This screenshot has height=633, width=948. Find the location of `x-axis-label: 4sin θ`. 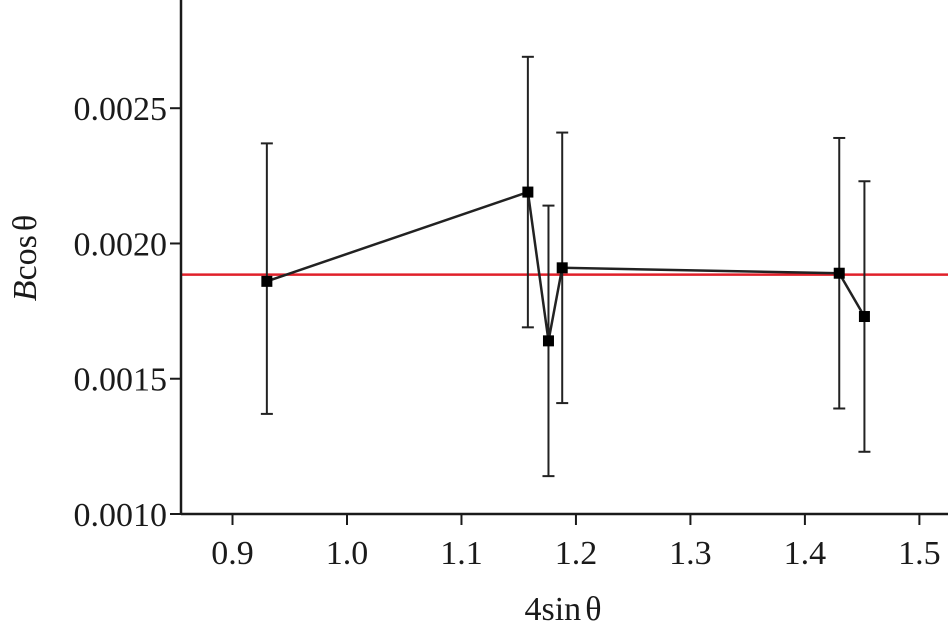

x-axis-label: 4sin θ is located at coordinates (563, 609).